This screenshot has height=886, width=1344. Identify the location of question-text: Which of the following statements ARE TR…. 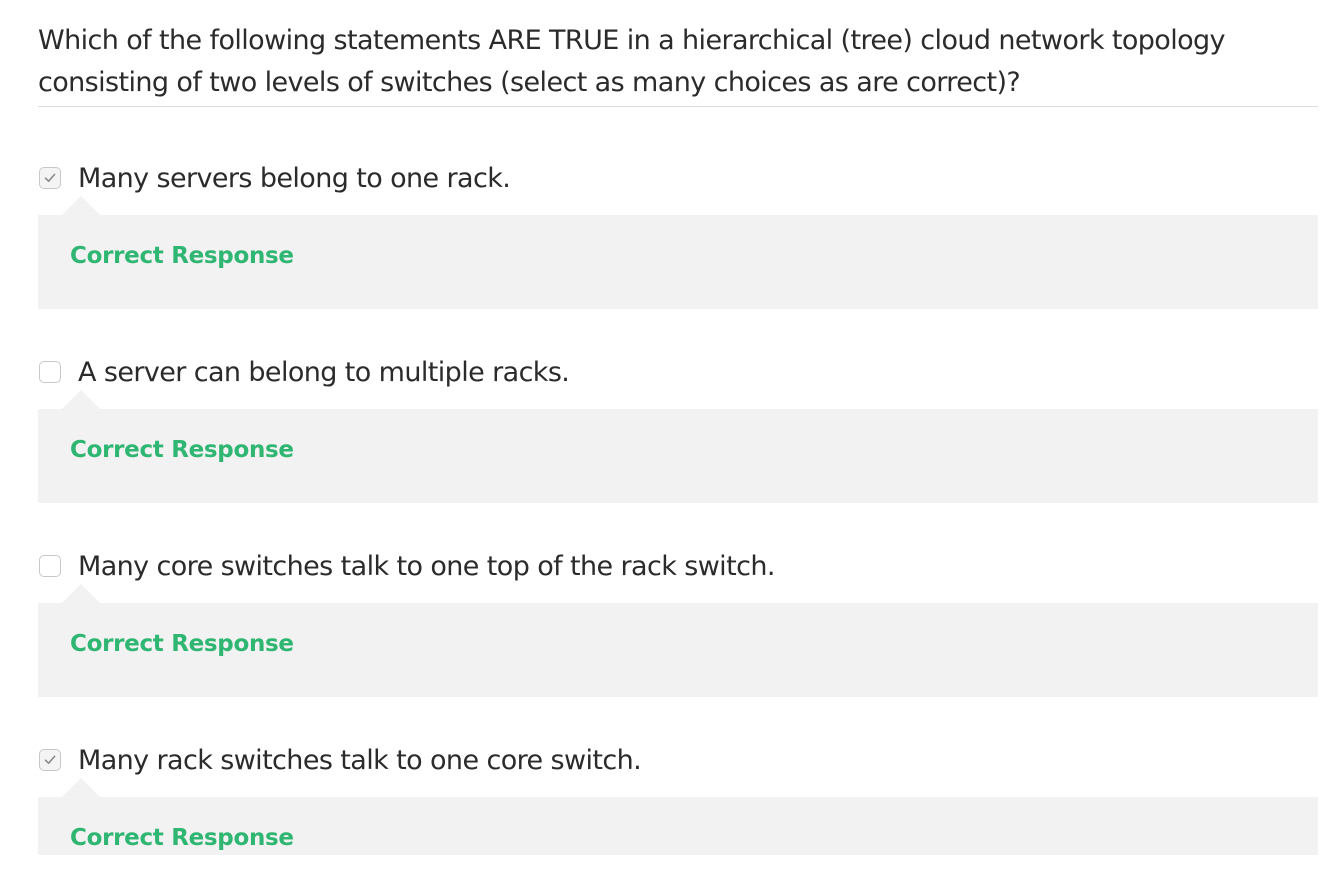
(678, 63).